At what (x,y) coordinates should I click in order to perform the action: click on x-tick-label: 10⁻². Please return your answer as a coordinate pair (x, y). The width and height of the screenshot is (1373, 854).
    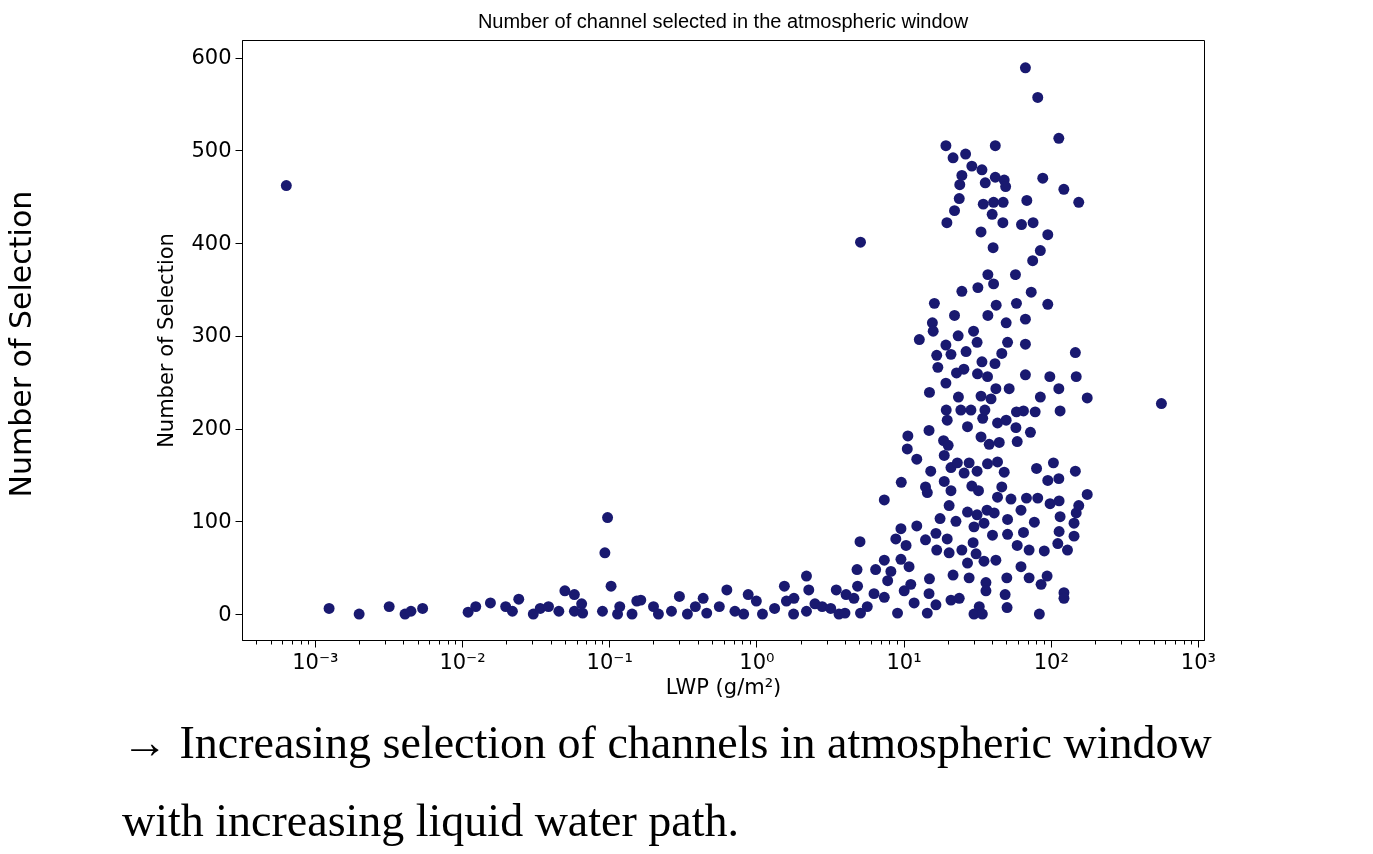
    Looking at the image, I should click on (462, 661).